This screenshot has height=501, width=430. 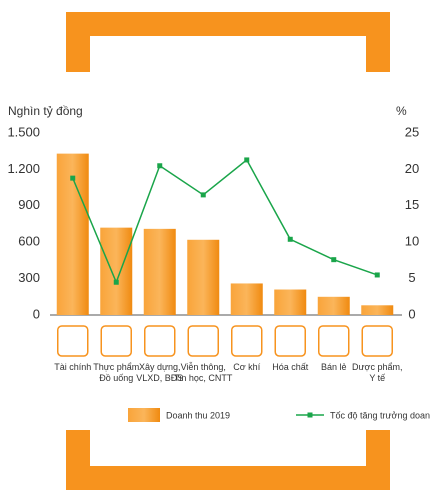 What do you see at coordinates (225, 341) in the screenshot?
I see `icons` at bounding box center [225, 341].